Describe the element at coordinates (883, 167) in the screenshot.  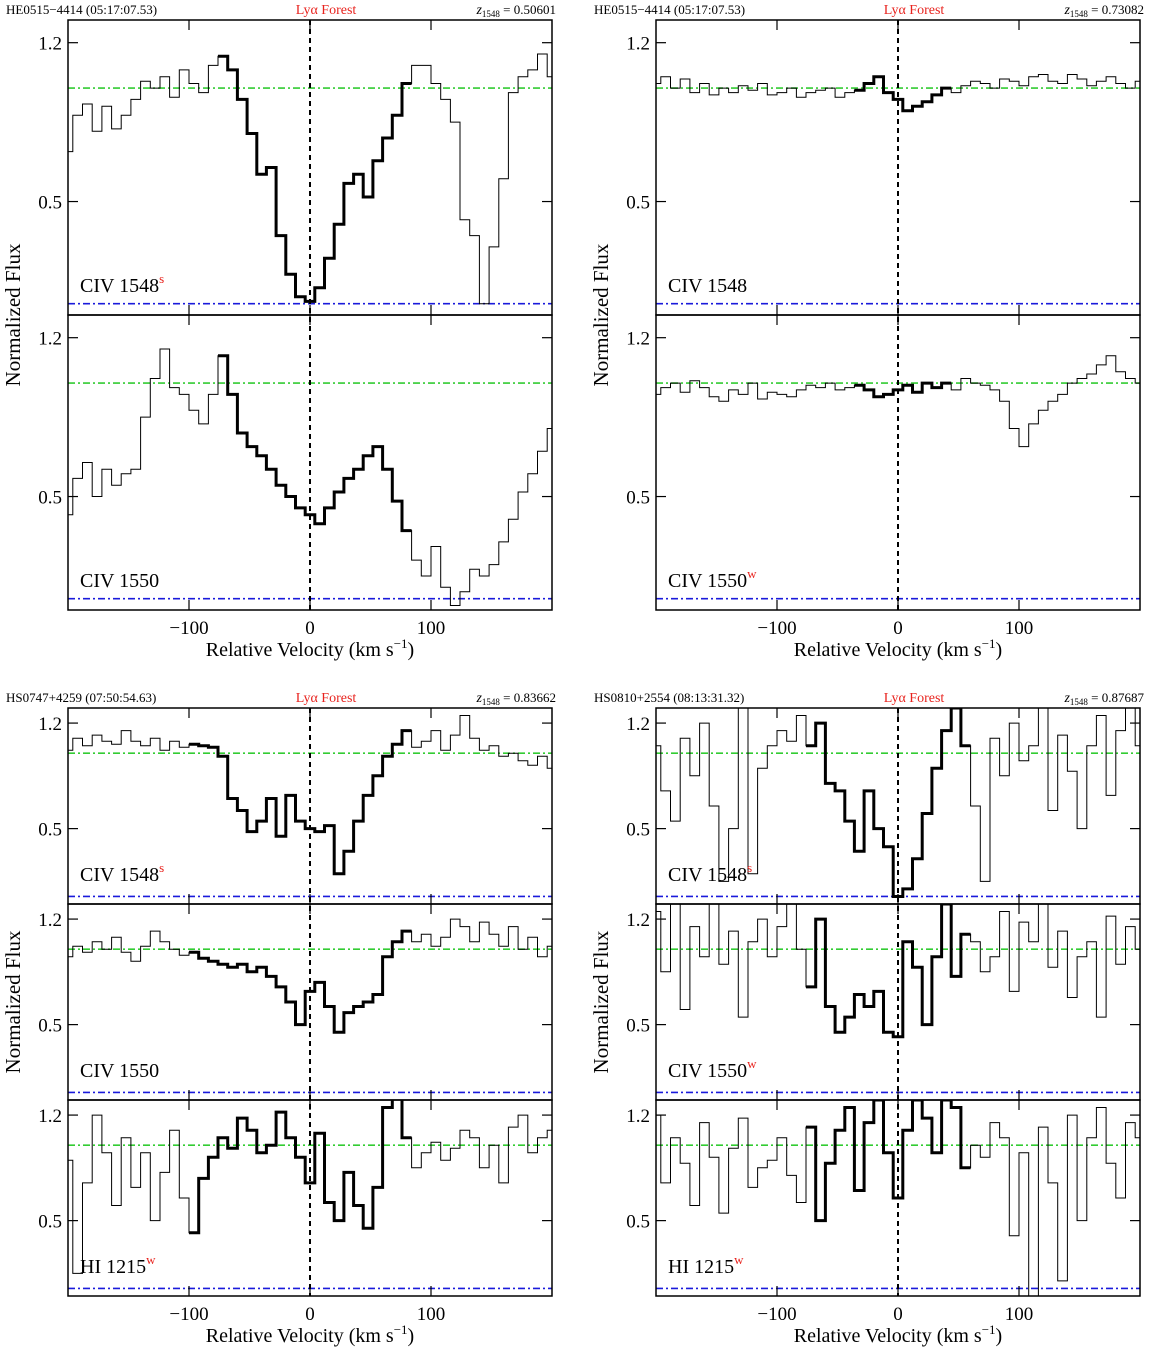
I see `subpanel-civ-1548: 0.5 1.2 CIV 1548` at that location.